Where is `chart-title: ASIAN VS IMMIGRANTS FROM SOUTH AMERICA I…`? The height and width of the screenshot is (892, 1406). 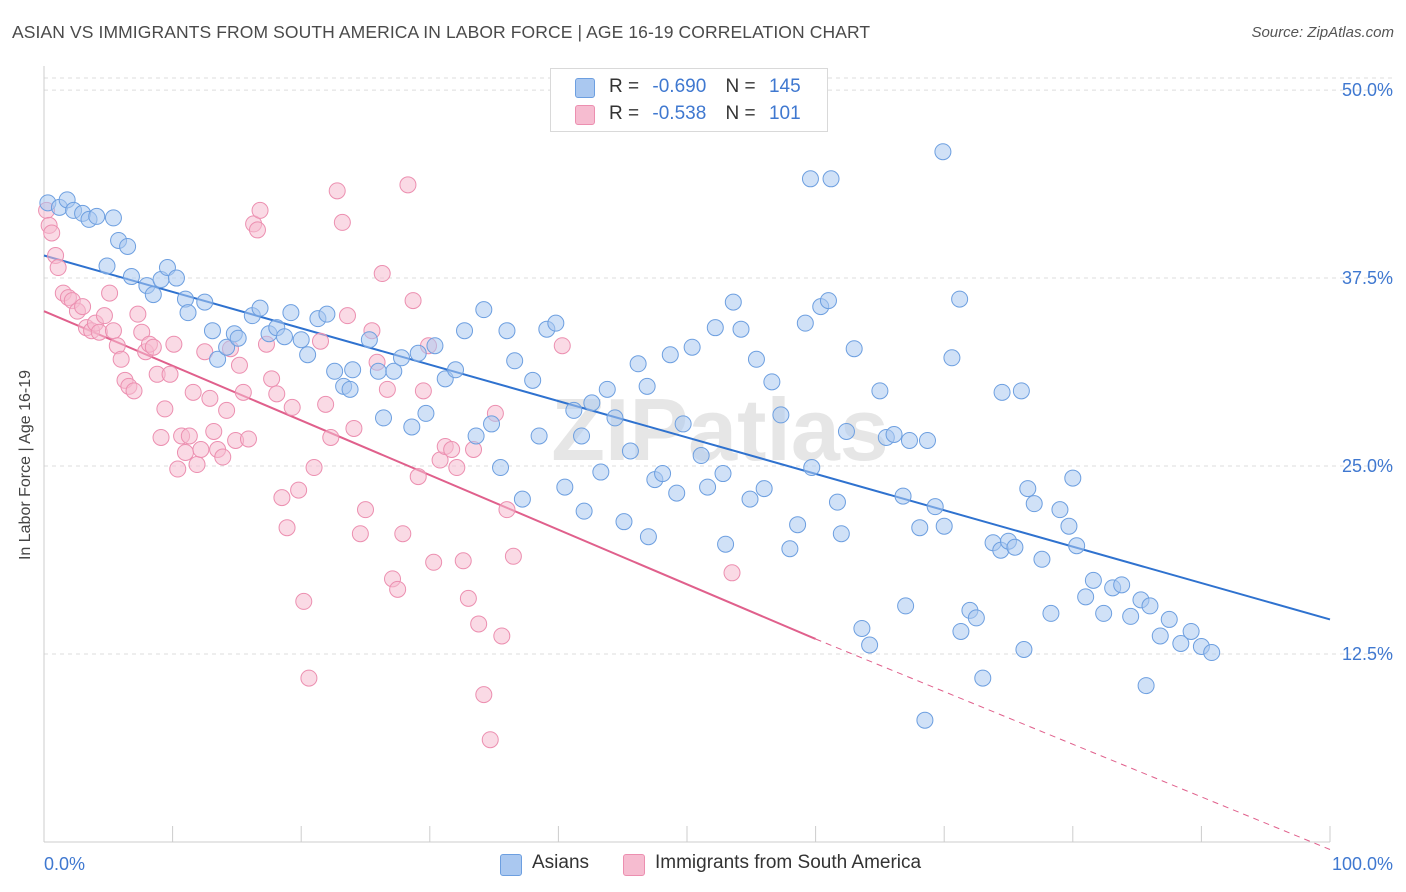 chart-title: ASIAN VS IMMIGRANTS FROM SOUTH AMERICA I… is located at coordinates (441, 32).